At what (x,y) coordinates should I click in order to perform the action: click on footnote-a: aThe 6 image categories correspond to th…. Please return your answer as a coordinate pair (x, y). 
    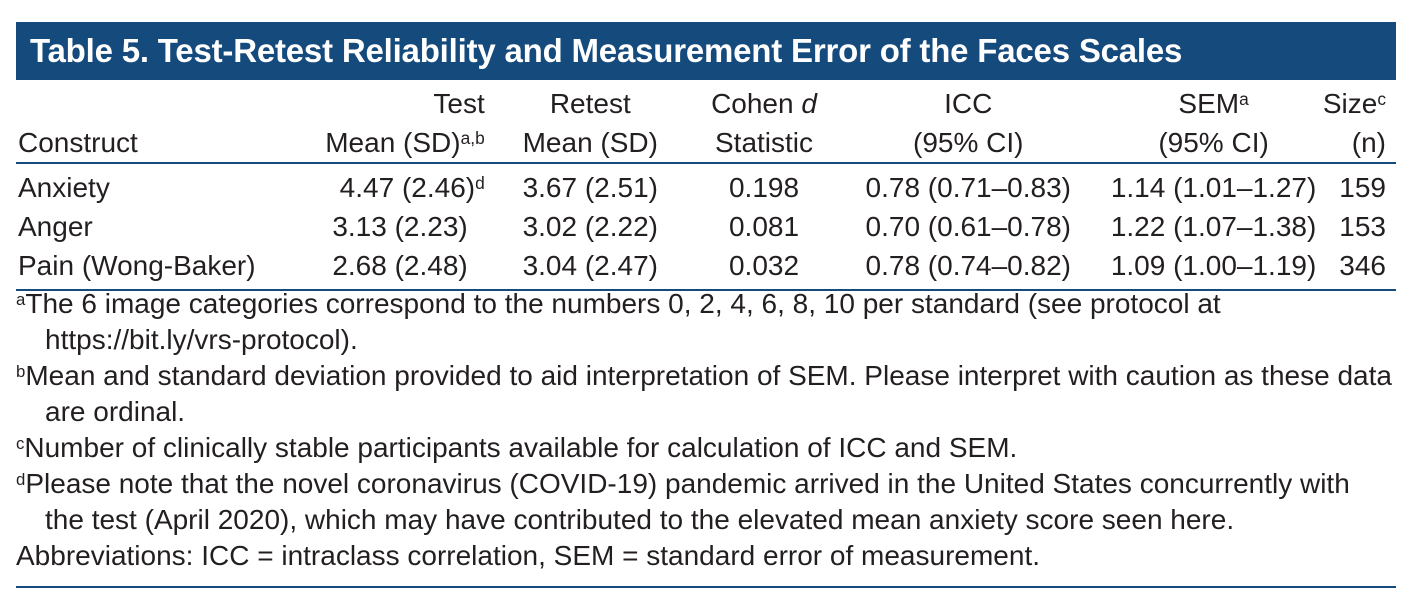
    Looking at the image, I should click on (706, 322).